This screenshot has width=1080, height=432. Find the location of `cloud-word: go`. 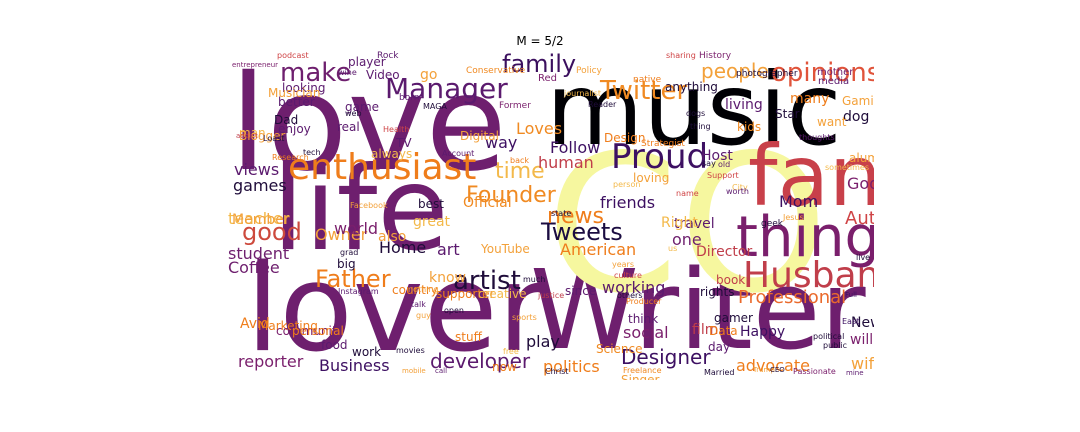

cloud-word: go is located at coordinates (429, 75).